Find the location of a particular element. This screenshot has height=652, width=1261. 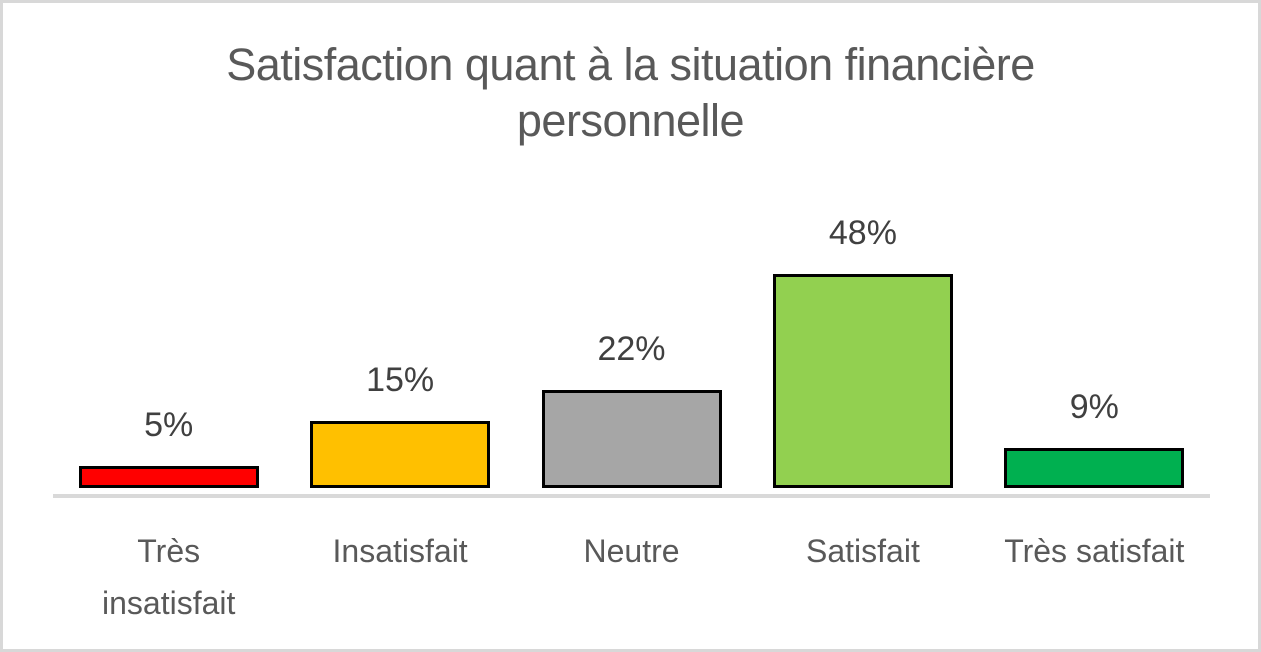

x-axis-line is located at coordinates (631, 496).